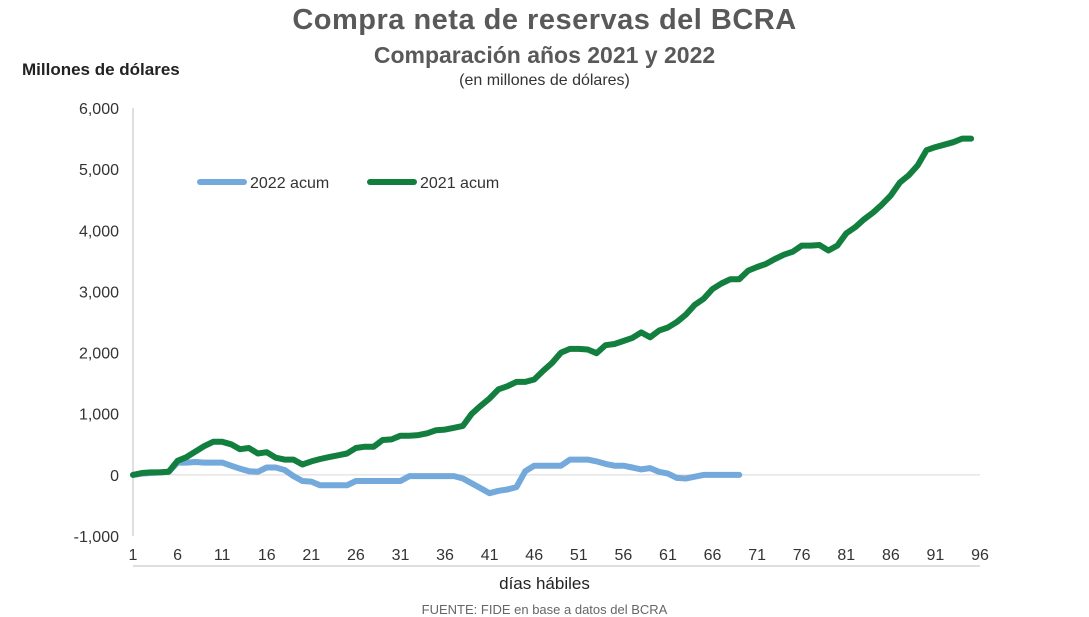  I want to click on x-tick-label: 91, so click(936, 555).